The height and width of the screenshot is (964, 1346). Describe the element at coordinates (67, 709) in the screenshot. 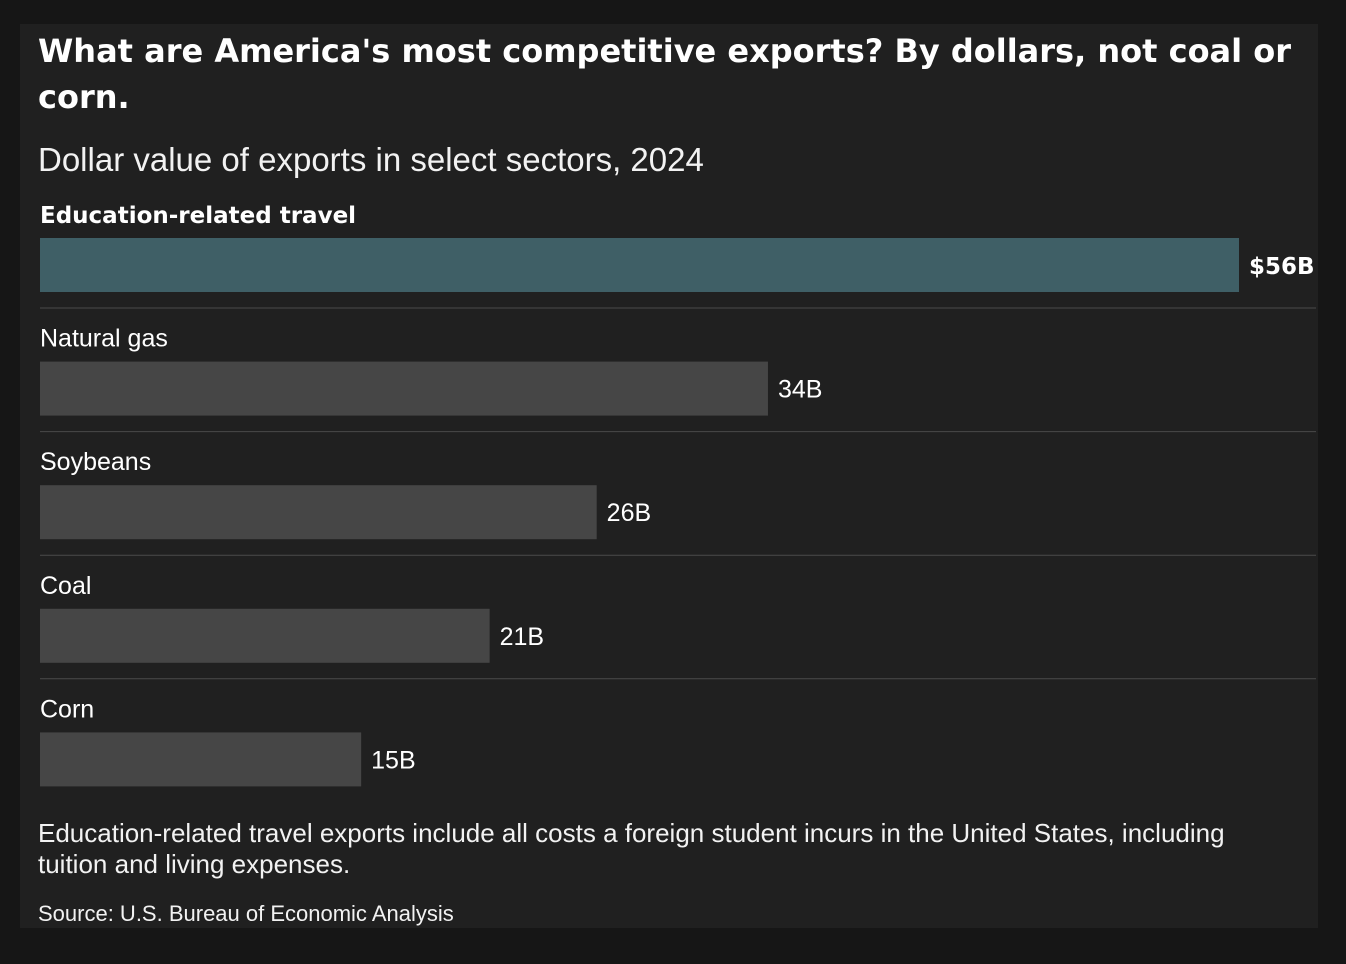

I see `category-label: Corn` at that location.